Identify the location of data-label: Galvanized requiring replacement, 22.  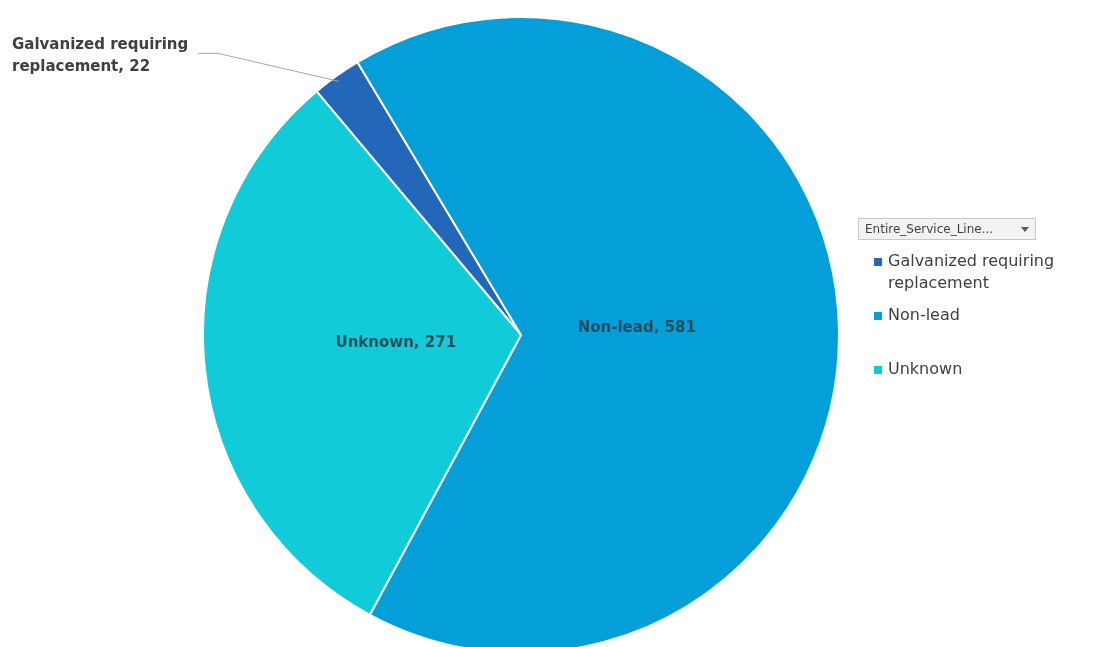
(100, 55).